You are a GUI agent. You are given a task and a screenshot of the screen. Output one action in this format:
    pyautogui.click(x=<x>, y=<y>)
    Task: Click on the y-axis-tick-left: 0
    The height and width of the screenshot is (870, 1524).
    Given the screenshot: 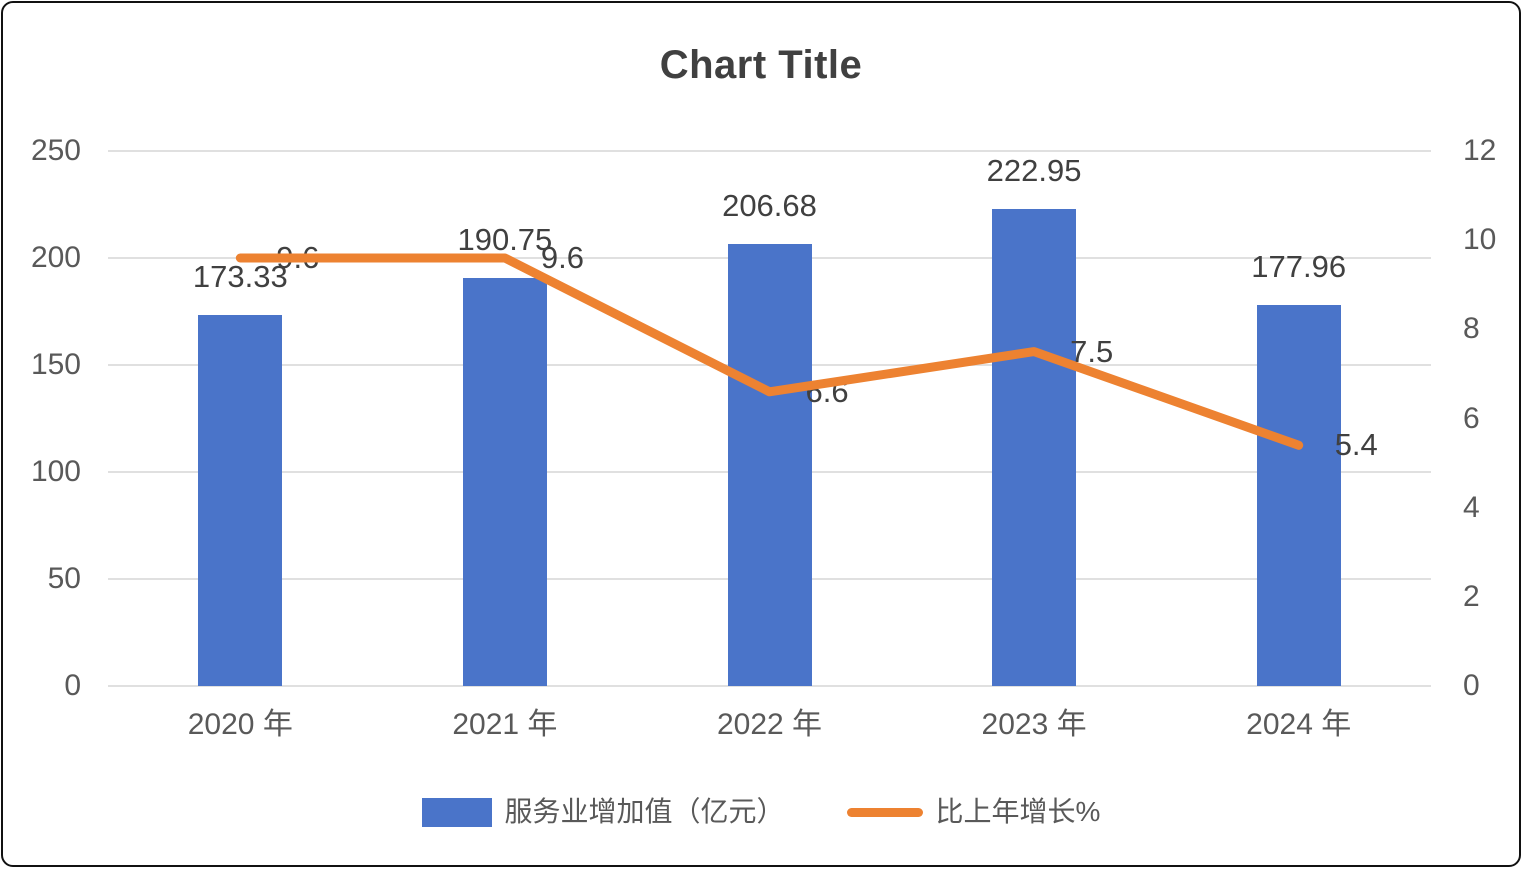 What is the action you would take?
    pyautogui.click(x=72, y=685)
    